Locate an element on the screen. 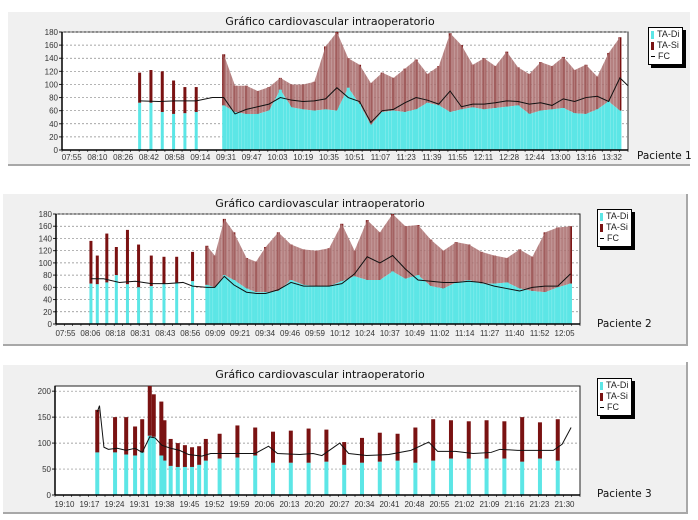 The height and width of the screenshot is (520, 698). chart-title-1: Gráfico cardiovascular intraoperatorio is located at coordinates (330, 21).